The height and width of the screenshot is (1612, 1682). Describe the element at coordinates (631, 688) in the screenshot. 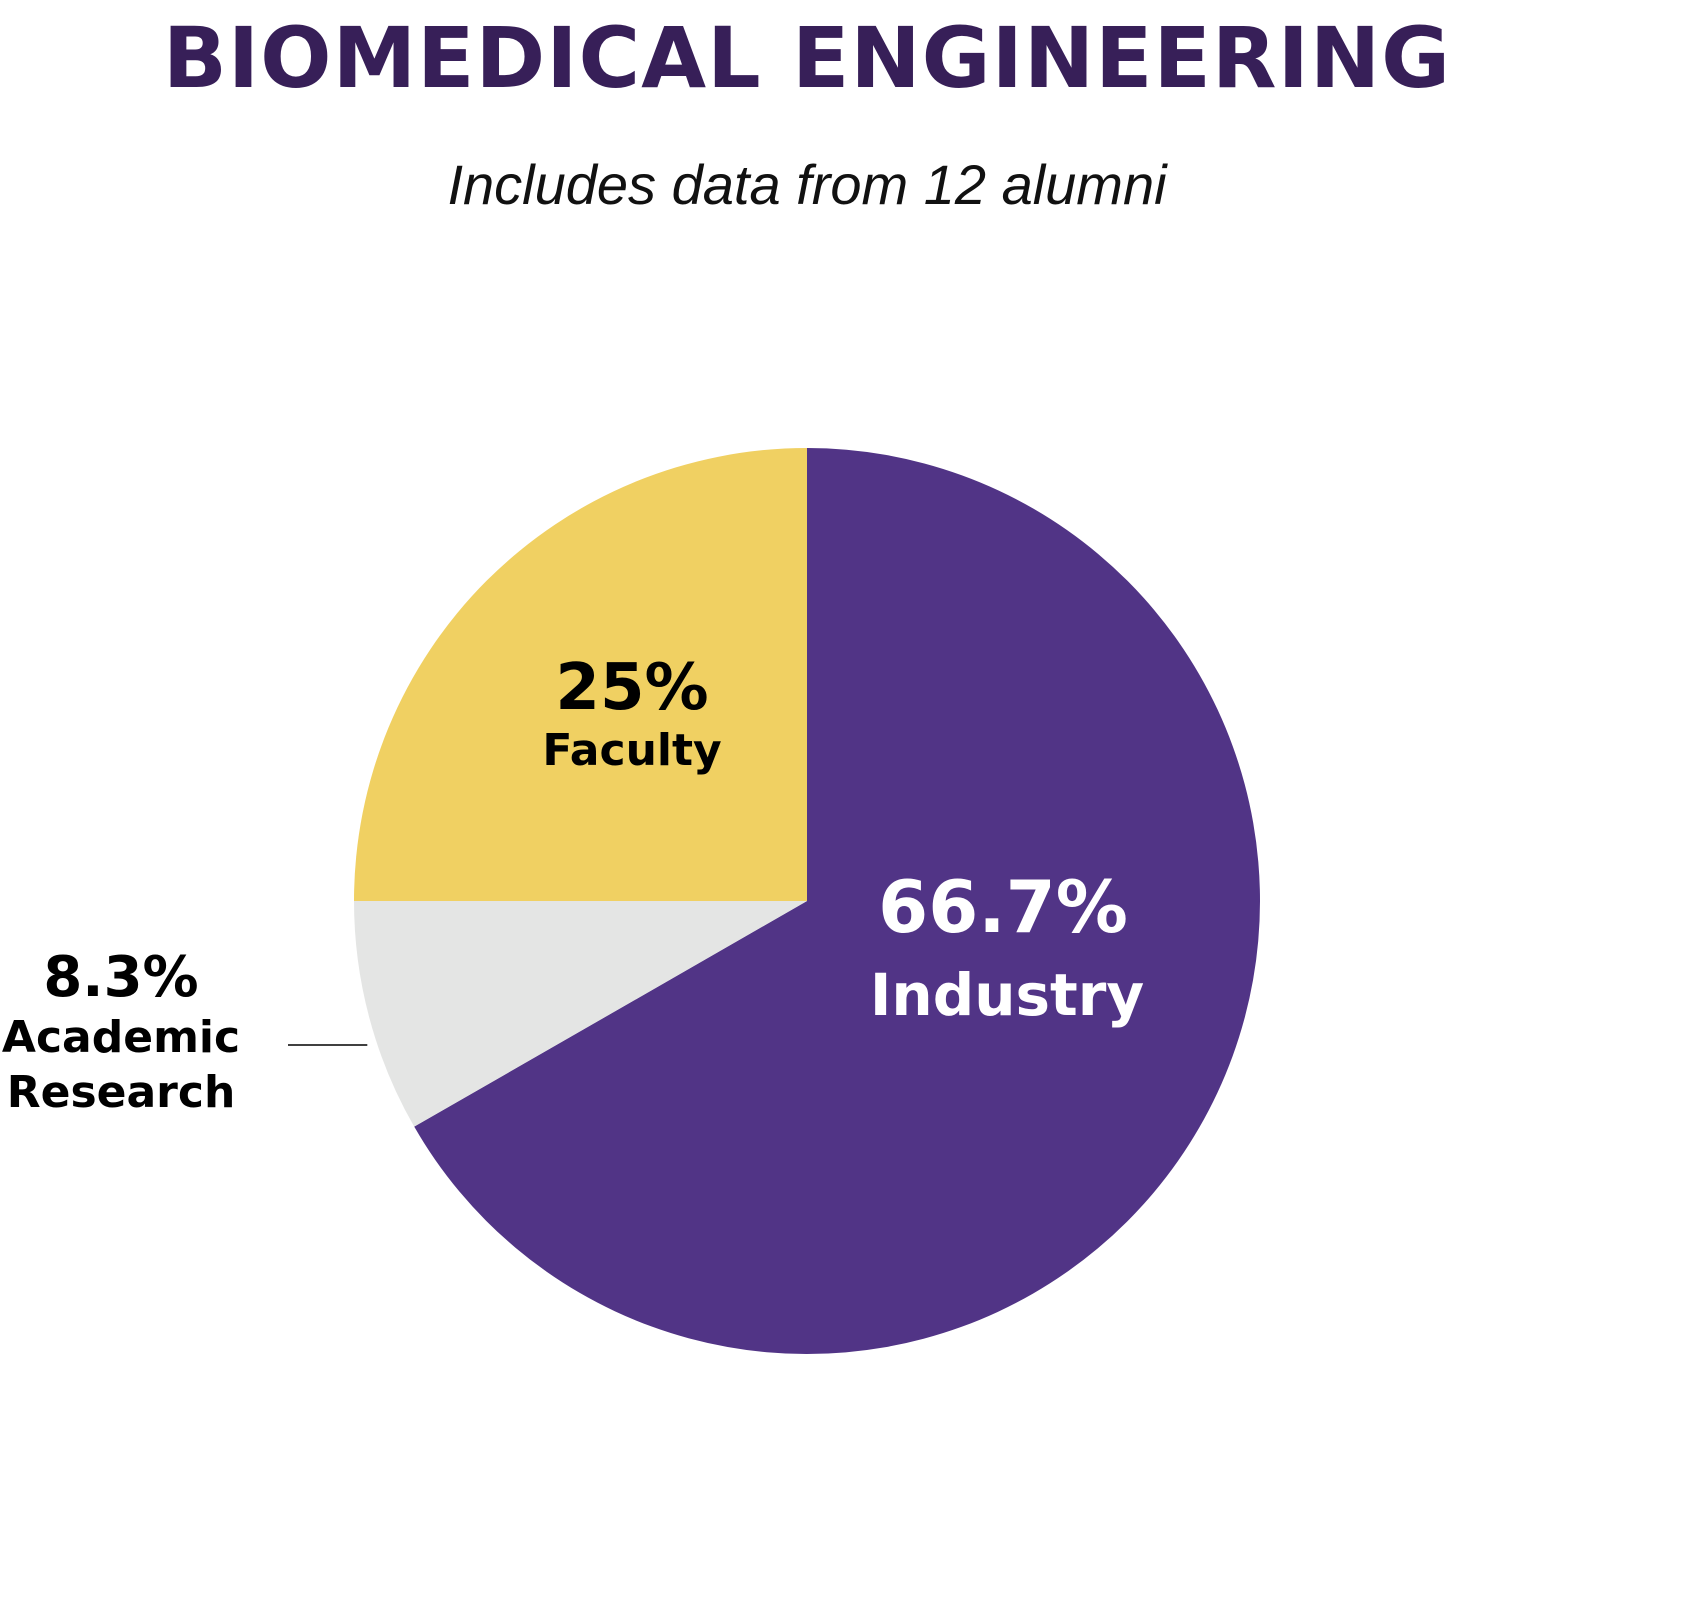

I see `data-label-faculty-value: 25%` at that location.